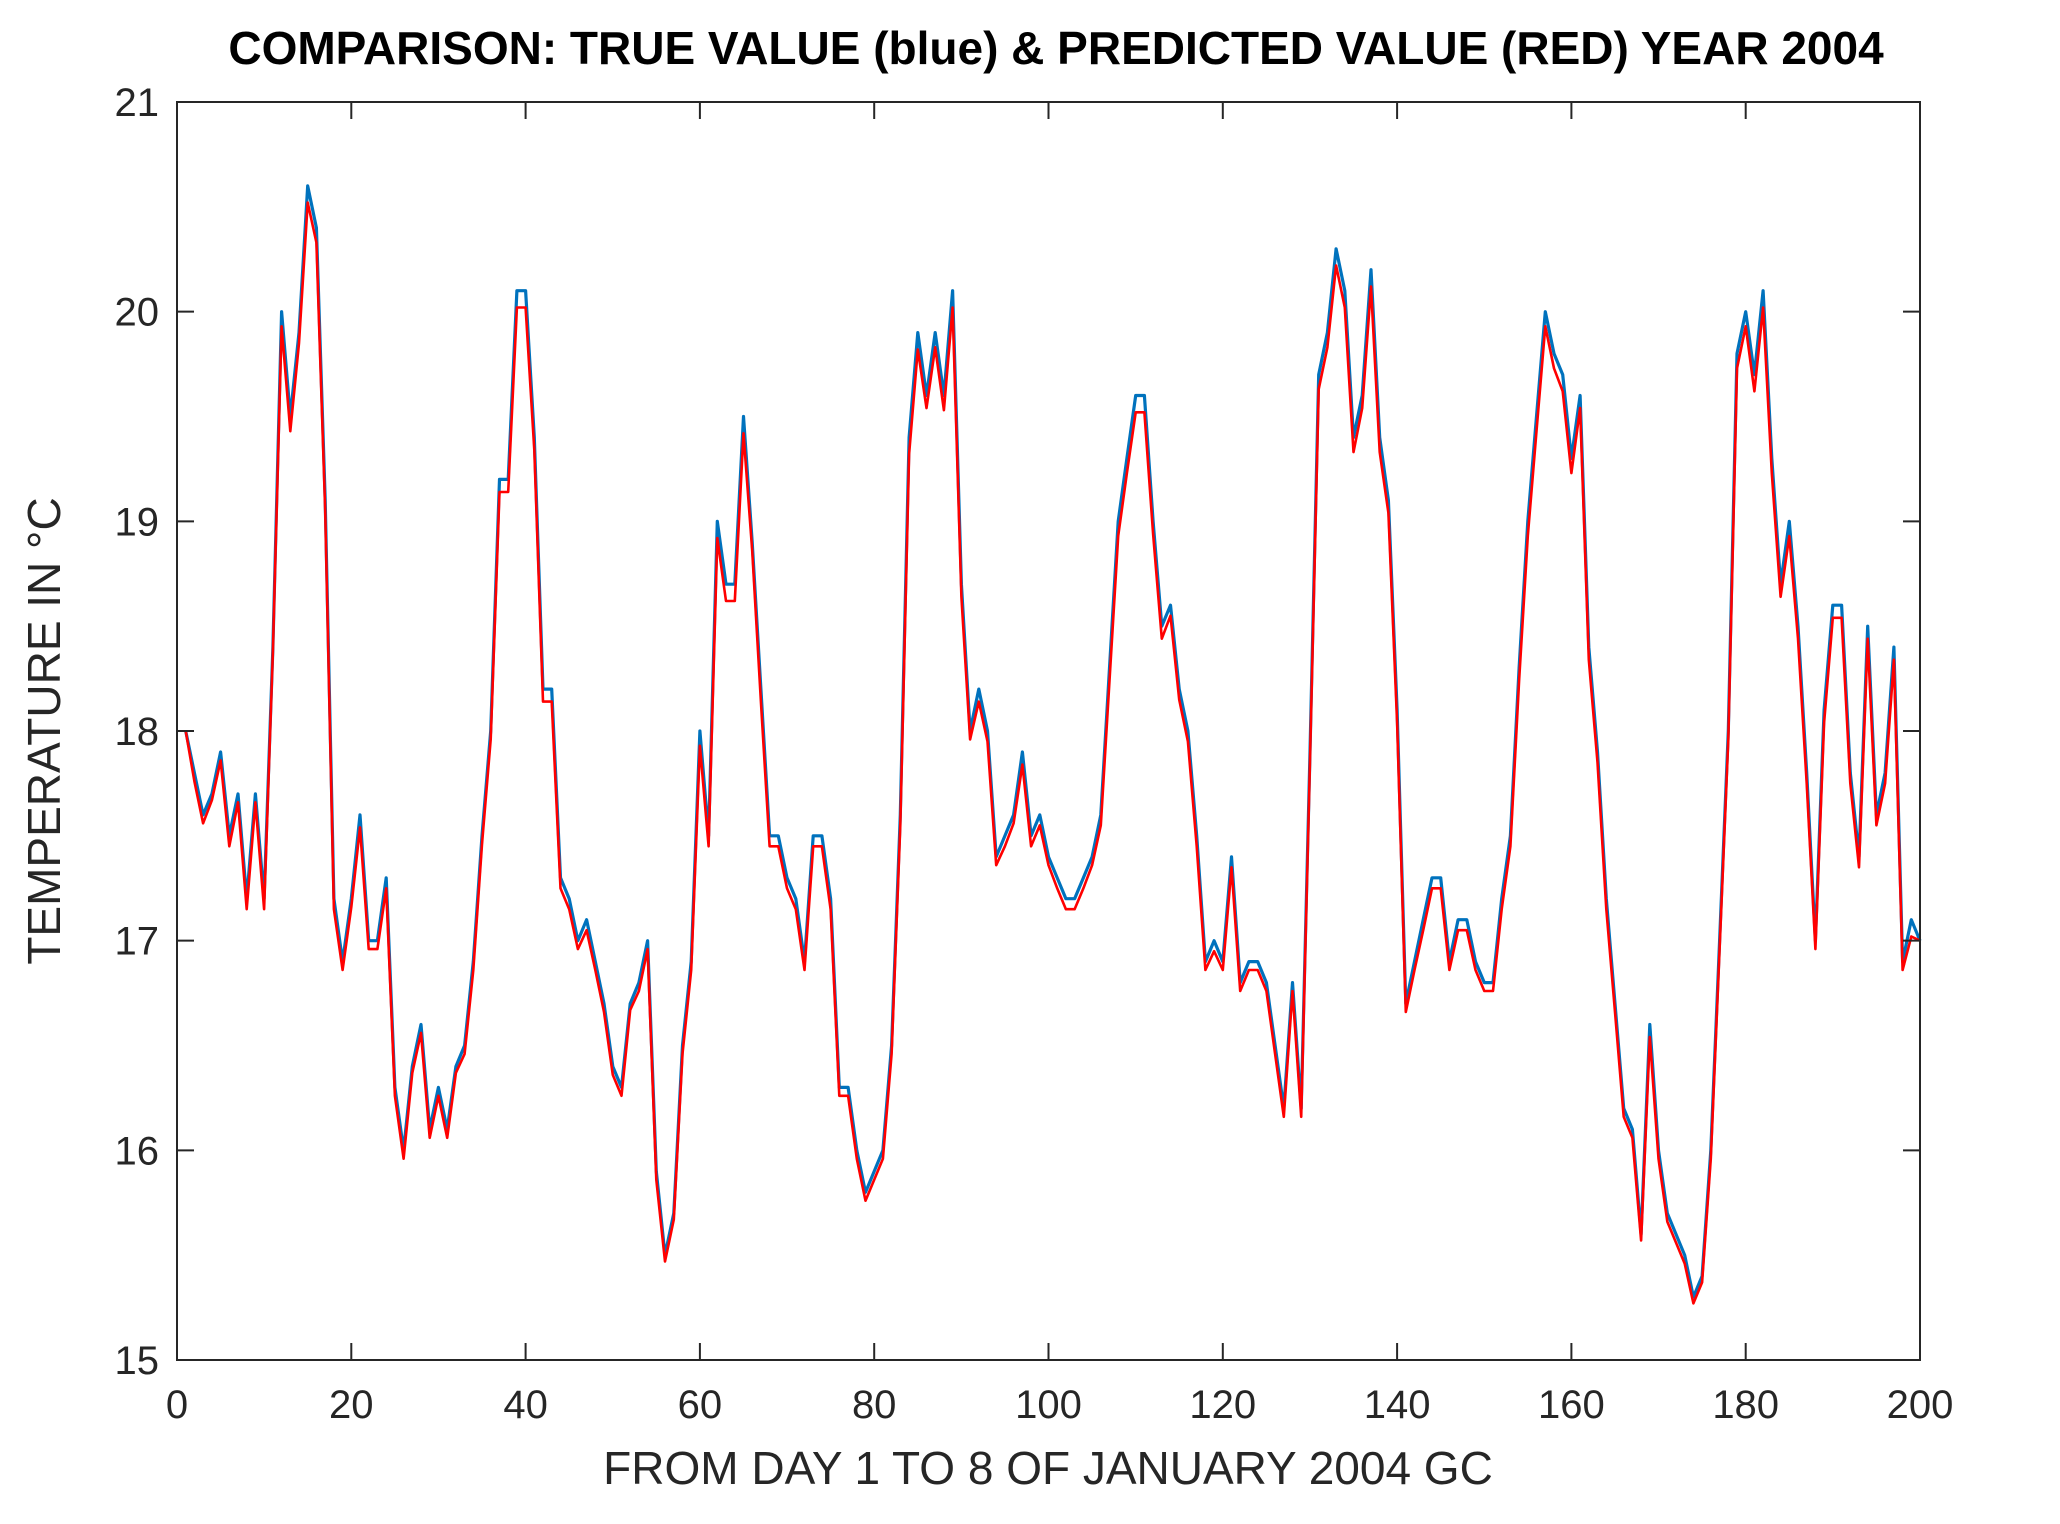 Image resolution: width=2060 pixels, height=1524 pixels. What do you see at coordinates (1920, 1405) in the screenshot?
I see `x-tick-label: 200` at bounding box center [1920, 1405].